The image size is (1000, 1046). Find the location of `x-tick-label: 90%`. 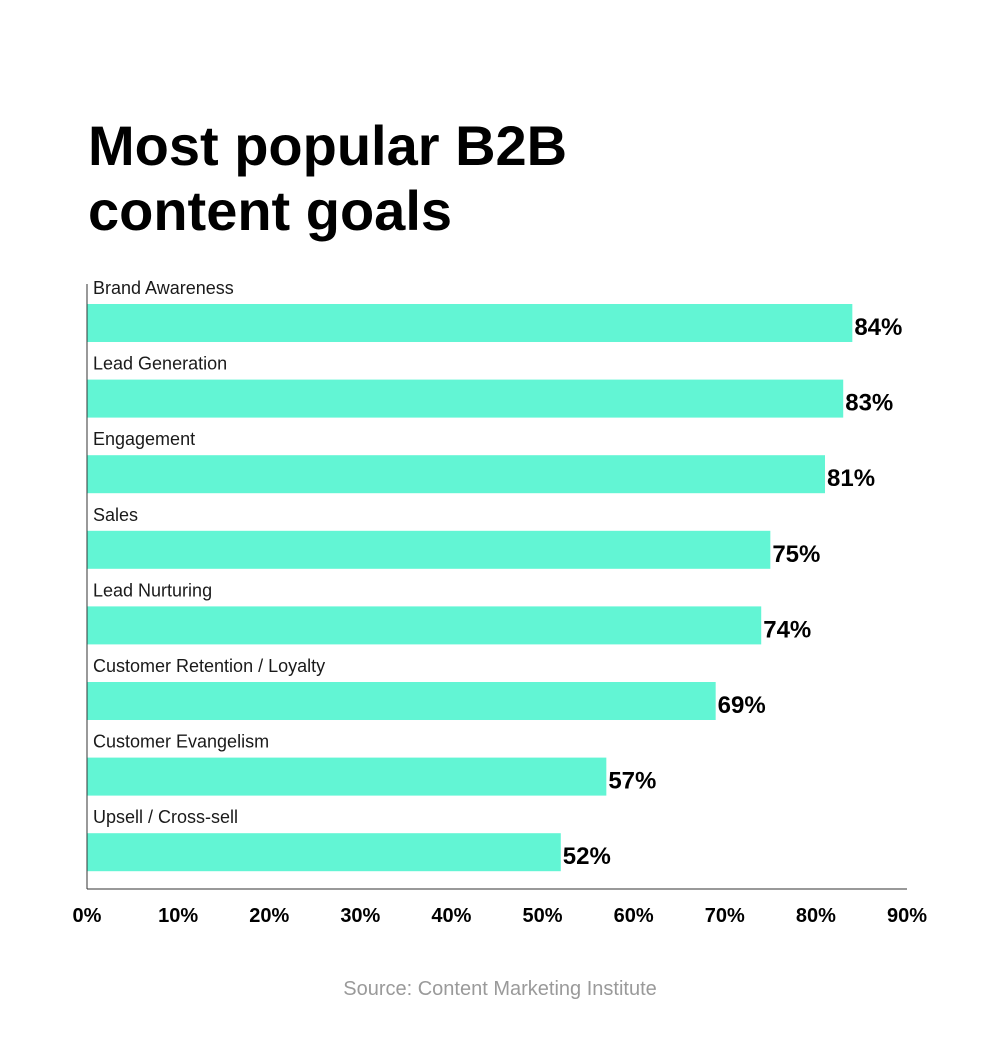

x-tick-label: 90% is located at coordinates (907, 916).